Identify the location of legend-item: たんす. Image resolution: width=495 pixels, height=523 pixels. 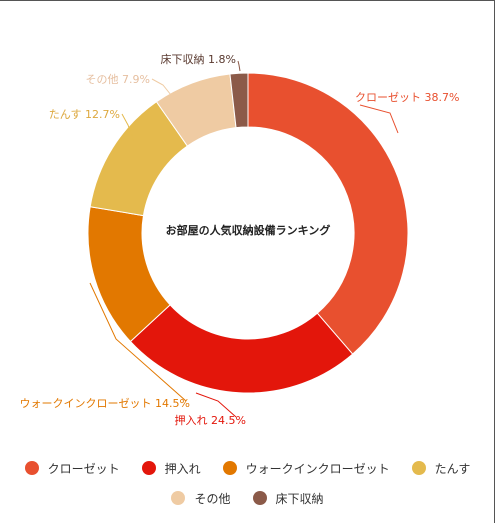
(441, 468).